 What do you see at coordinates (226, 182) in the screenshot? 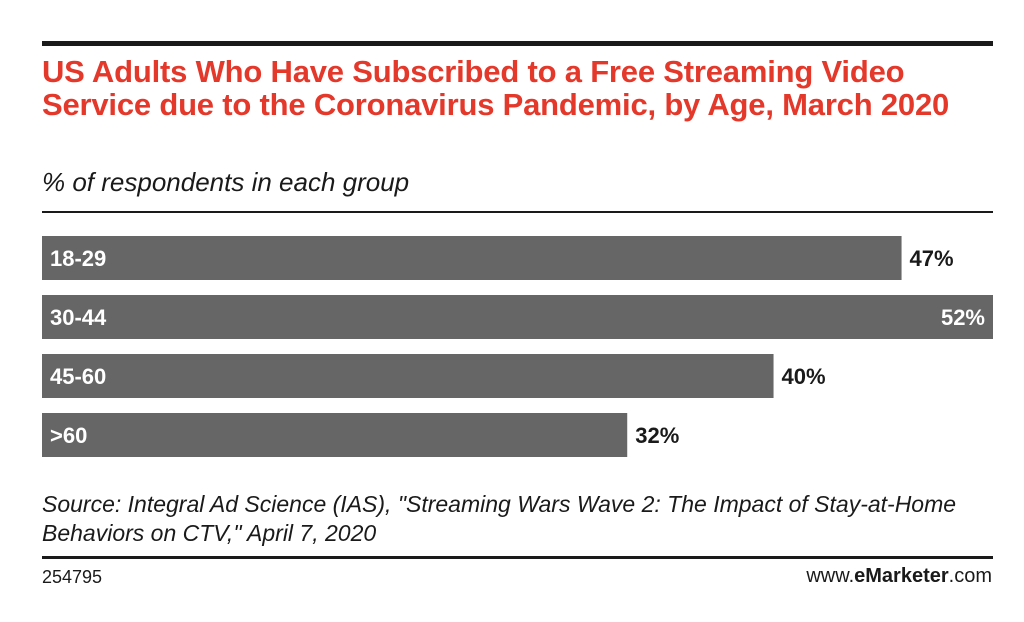
I see `chart-subtitle: % of respondents in each group` at bounding box center [226, 182].